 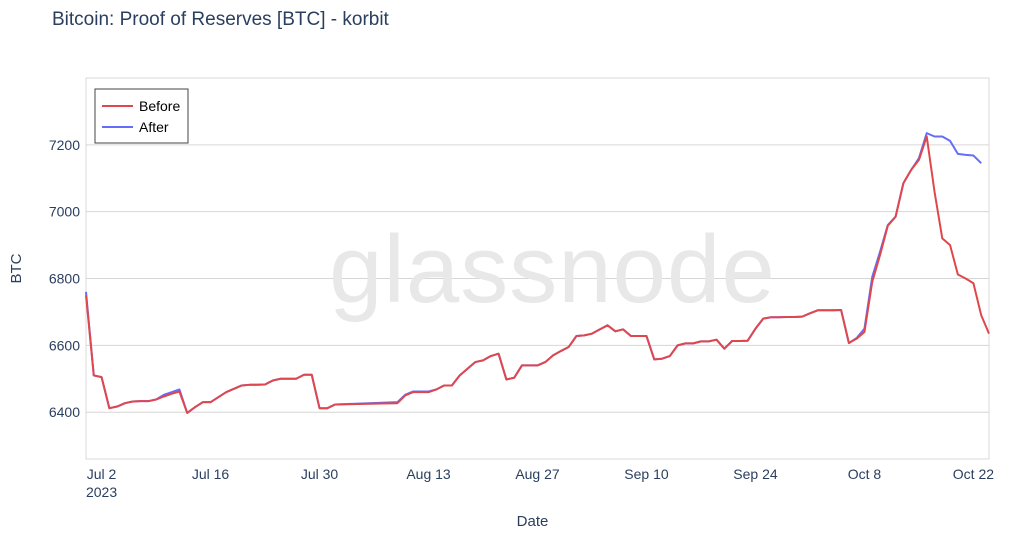 I want to click on x-axis-title: Date, so click(x=533, y=521).